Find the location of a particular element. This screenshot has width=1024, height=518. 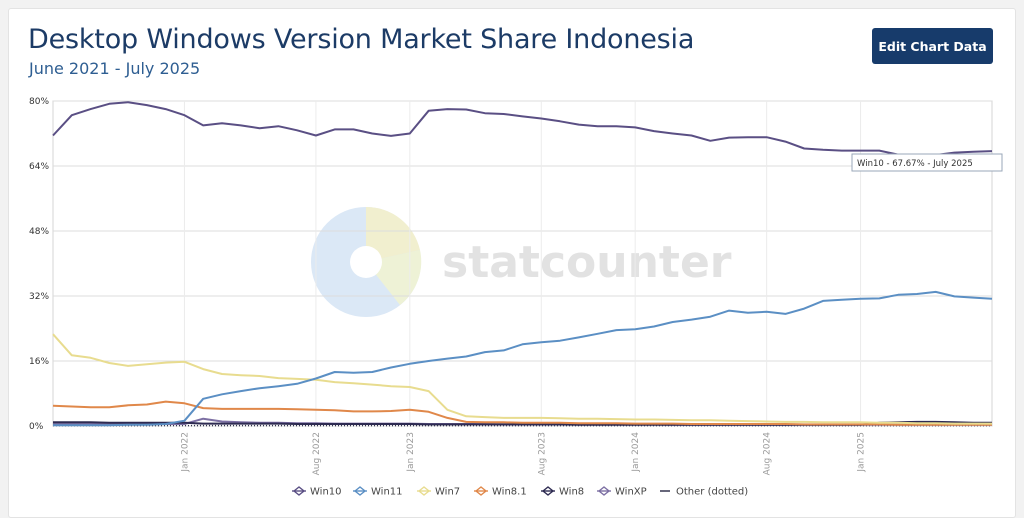

x-tick-label: Aug 2024 is located at coordinates (768, 454).